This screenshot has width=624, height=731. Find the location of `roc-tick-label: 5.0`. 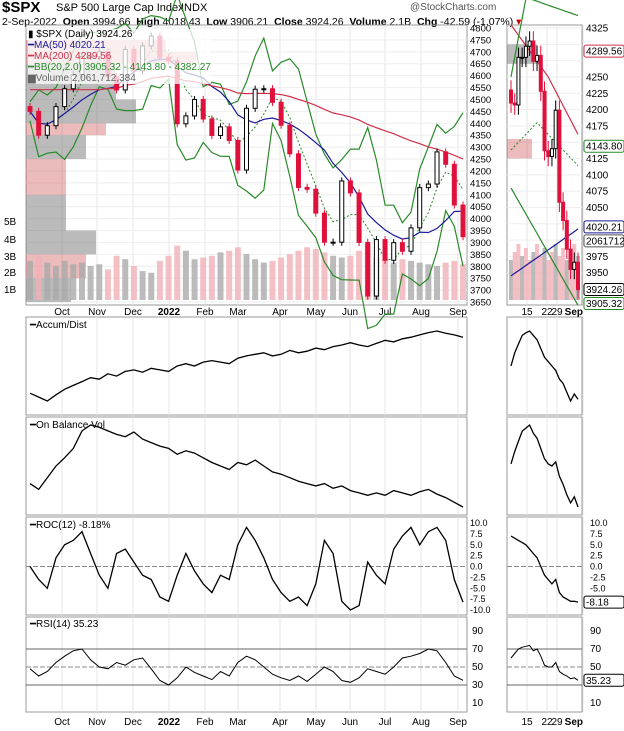

roc-tick-label: 5.0 is located at coordinates (476, 545).